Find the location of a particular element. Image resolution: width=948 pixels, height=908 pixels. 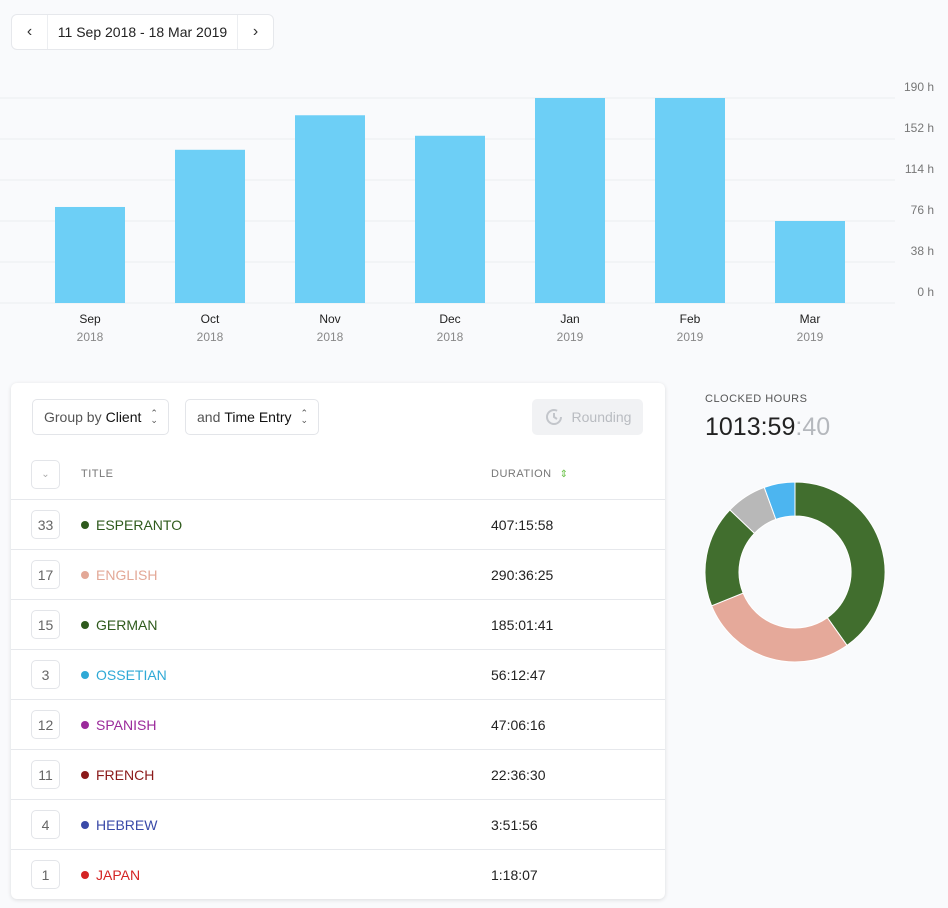

bar-mar is located at coordinates (810, 262).